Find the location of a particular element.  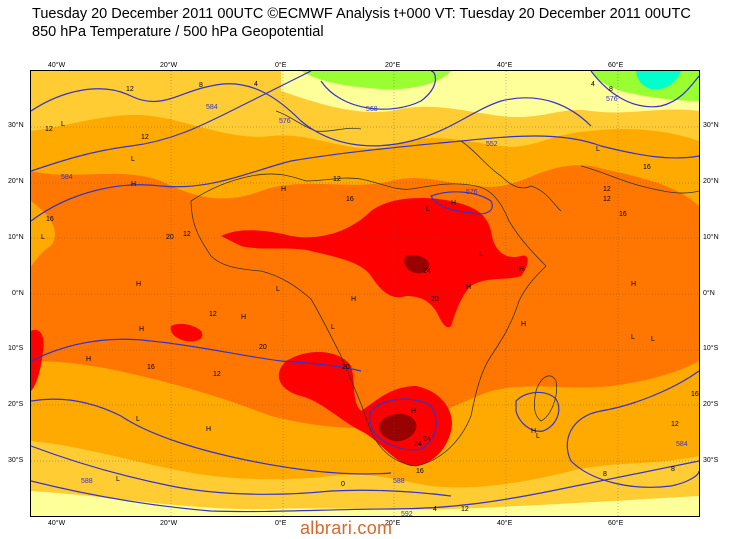

temp-field-cold-green is located at coordinates (500, 86).